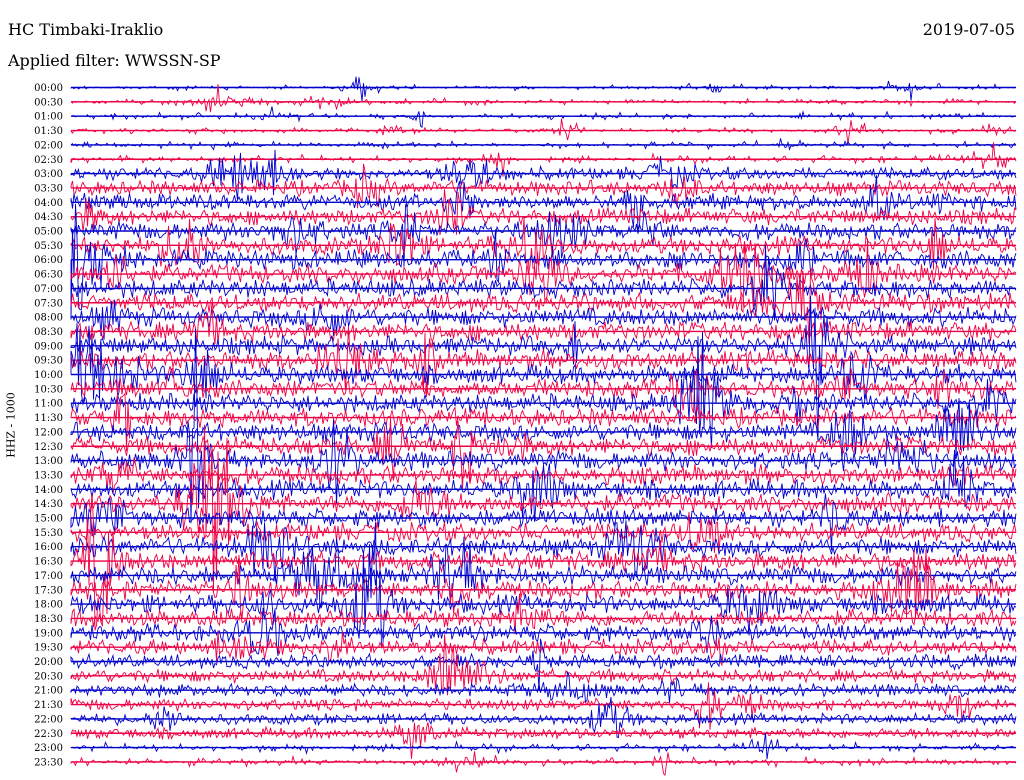 This screenshot has height=780, width=1024. What do you see at coordinates (48, 490) in the screenshot?
I see `row-time-label: 14:00` at bounding box center [48, 490].